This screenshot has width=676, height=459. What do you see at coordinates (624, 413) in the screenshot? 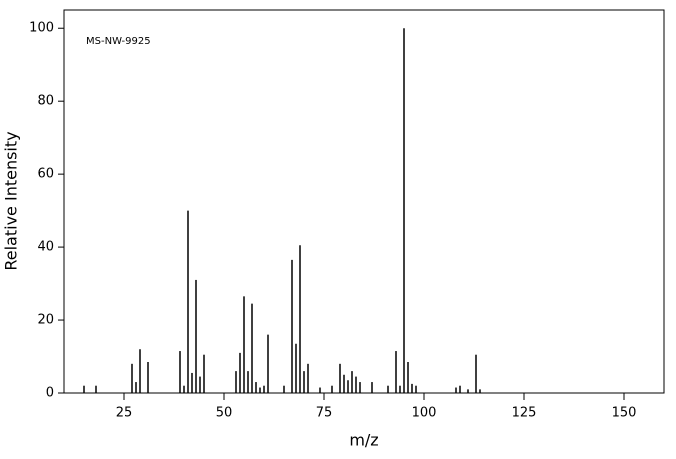
I see `x-tick-label: 150` at bounding box center [624, 413].